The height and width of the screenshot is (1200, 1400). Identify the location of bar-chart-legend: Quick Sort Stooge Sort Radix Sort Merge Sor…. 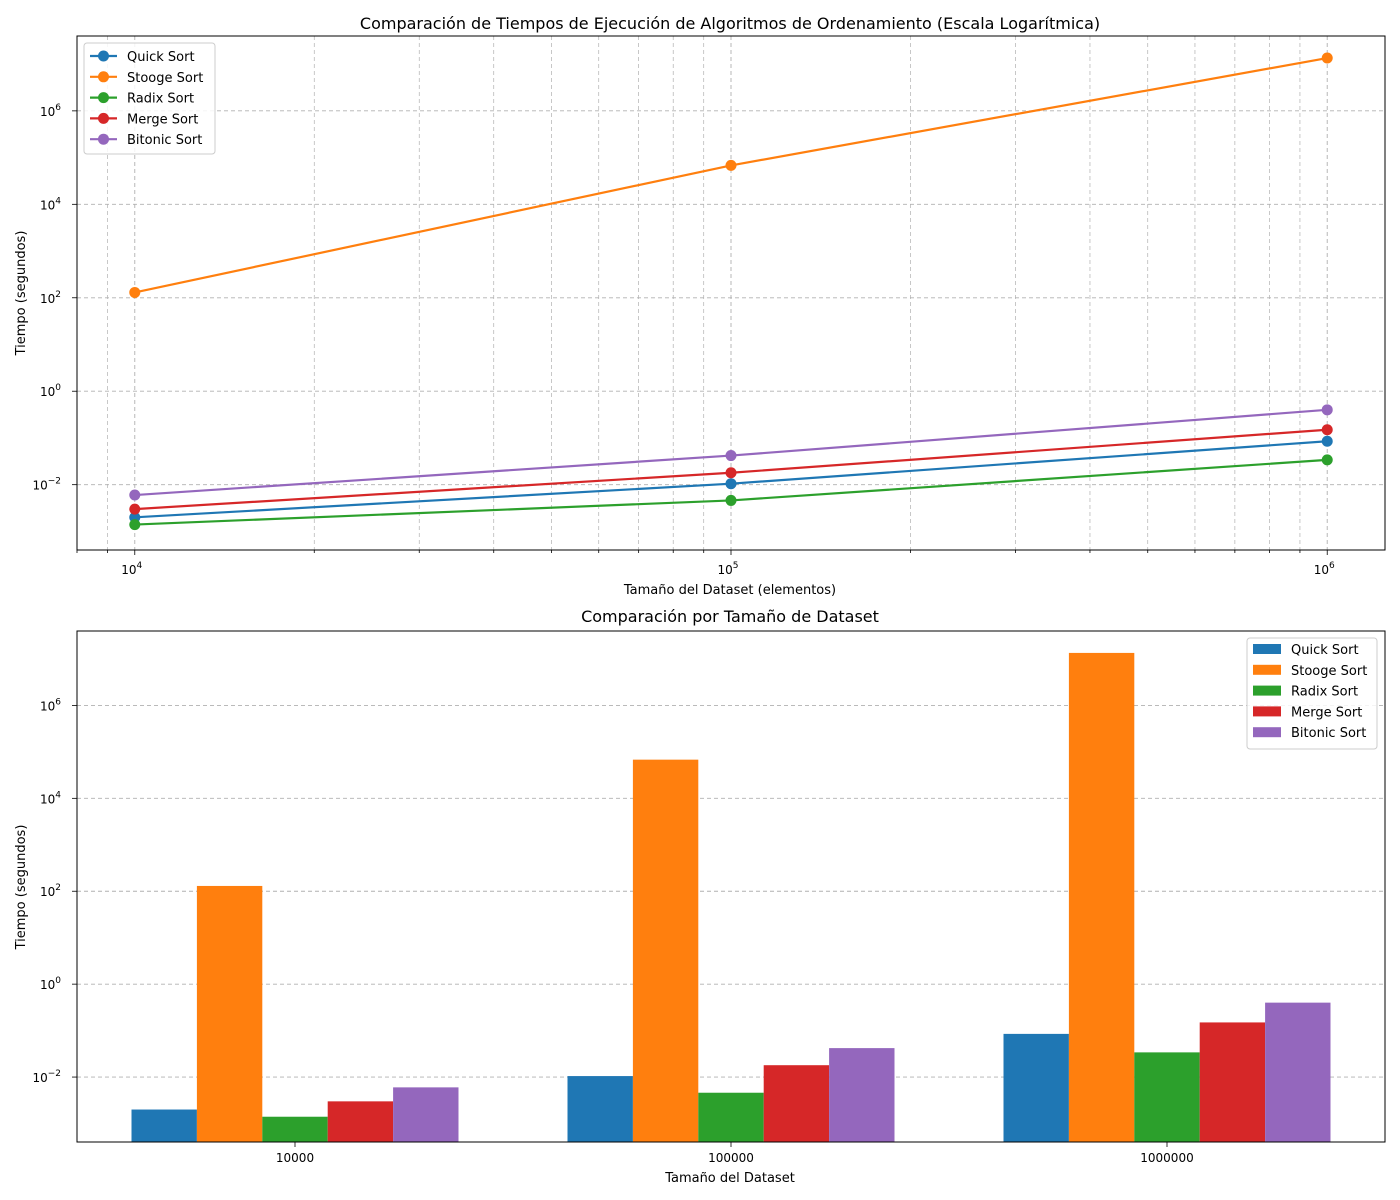
(1312, 693).